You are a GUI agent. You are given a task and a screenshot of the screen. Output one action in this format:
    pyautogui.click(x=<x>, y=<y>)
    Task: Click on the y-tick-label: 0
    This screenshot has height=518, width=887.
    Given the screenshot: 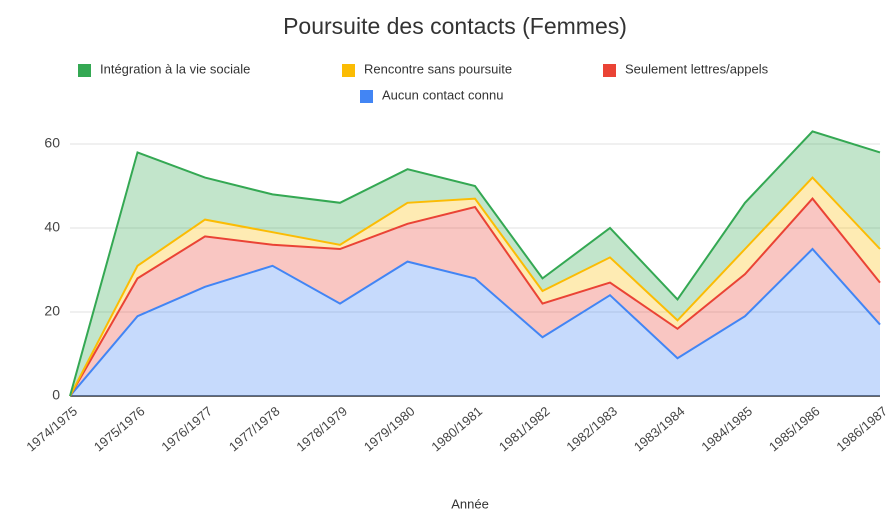 What is the action you would take?
    pyautogui.click(x=56, y=395)
    